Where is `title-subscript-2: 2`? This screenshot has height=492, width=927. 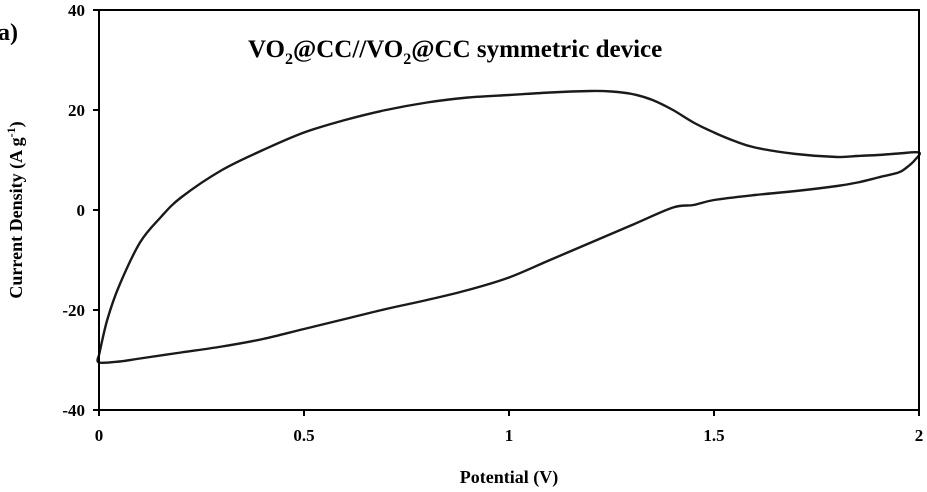
title-subscript-2: 2 is located at coordinates (407, 59).